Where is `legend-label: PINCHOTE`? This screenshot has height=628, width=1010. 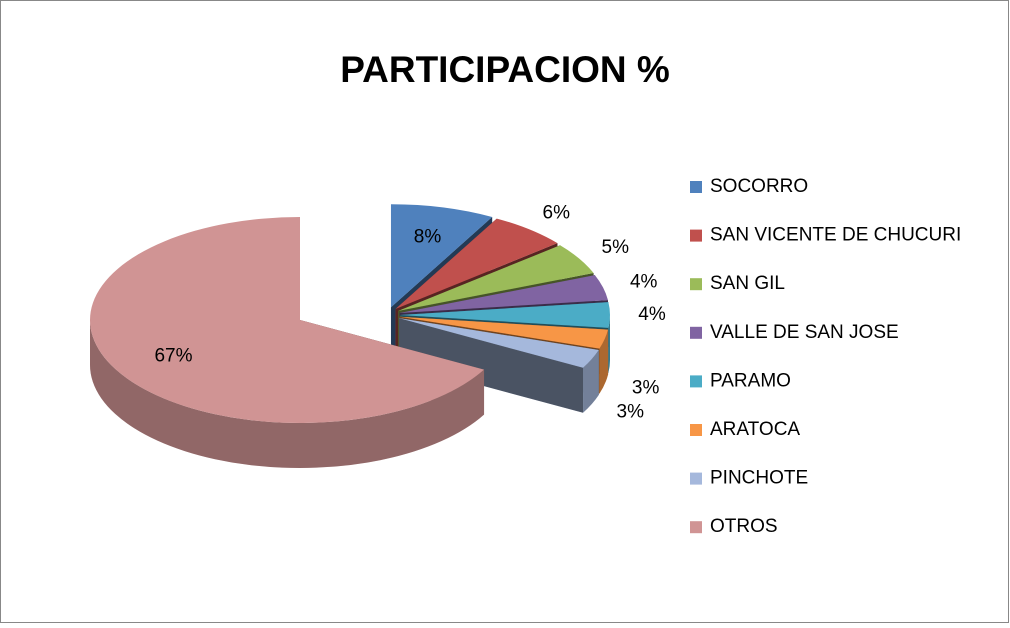
legend-label: PINCHOTE is located at coordinates (759, 478).